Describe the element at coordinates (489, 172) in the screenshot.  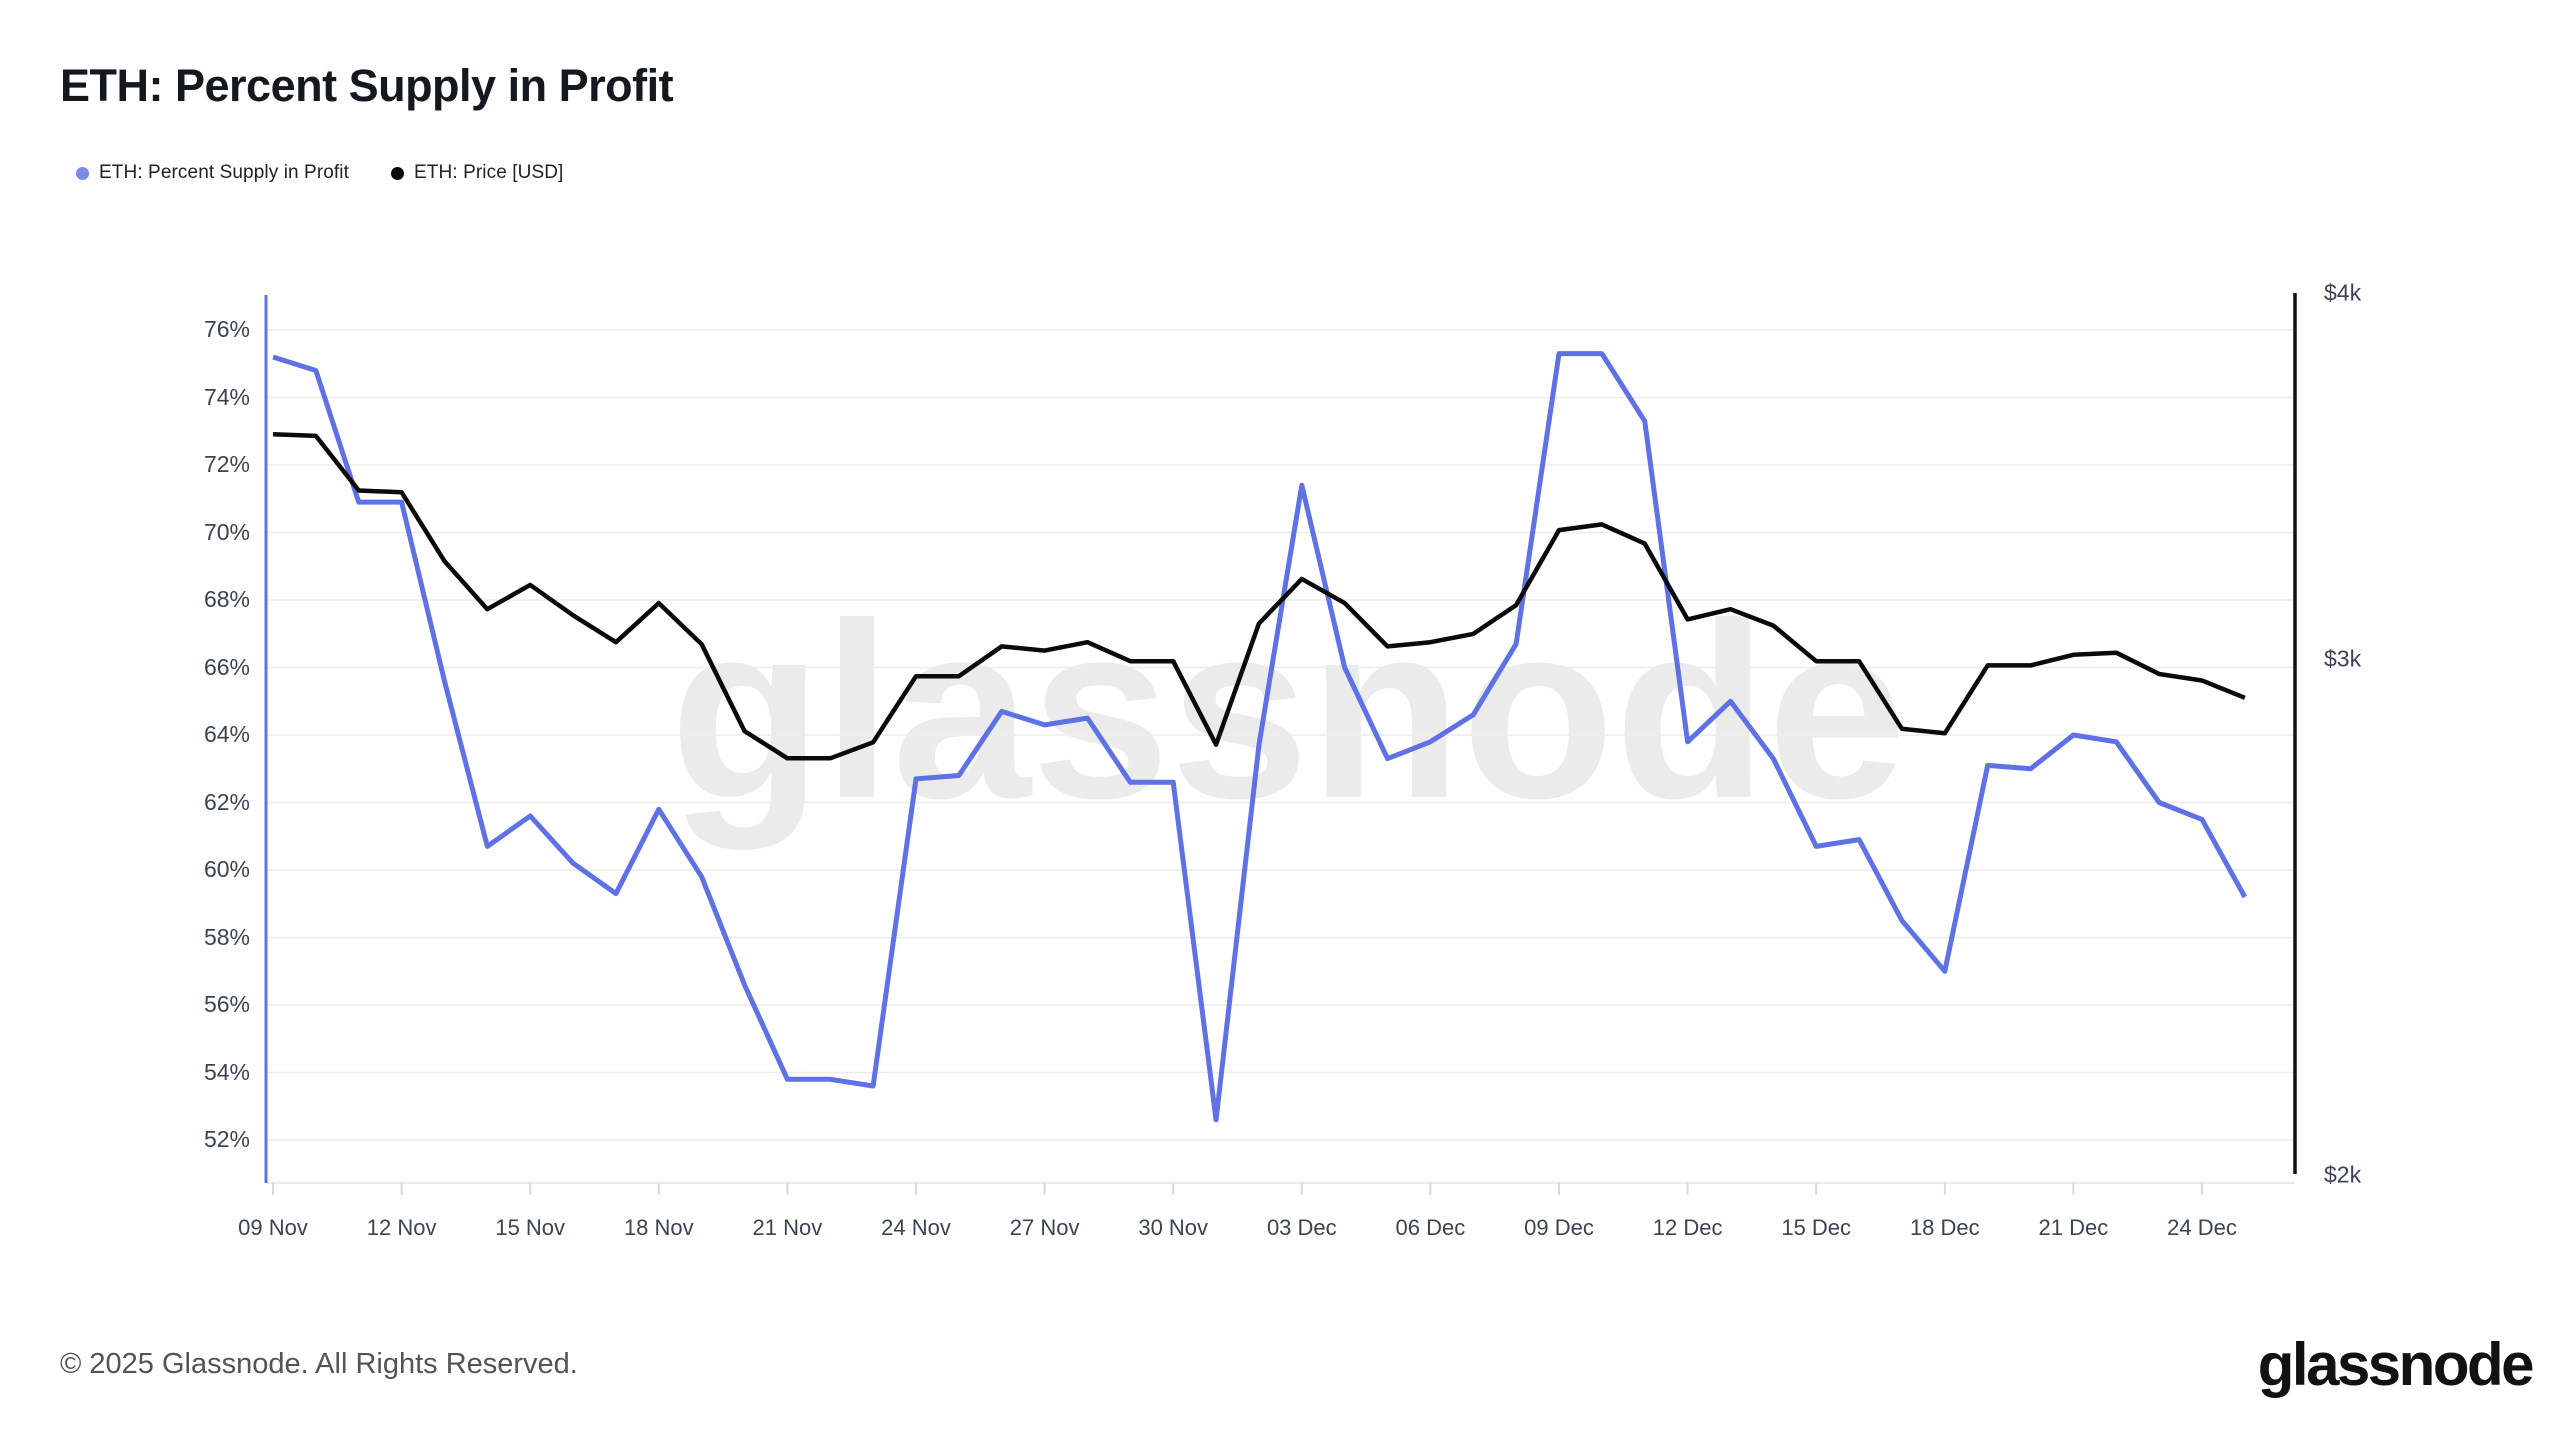
I see `legend-label: ETH: Price [USD]` at that location.